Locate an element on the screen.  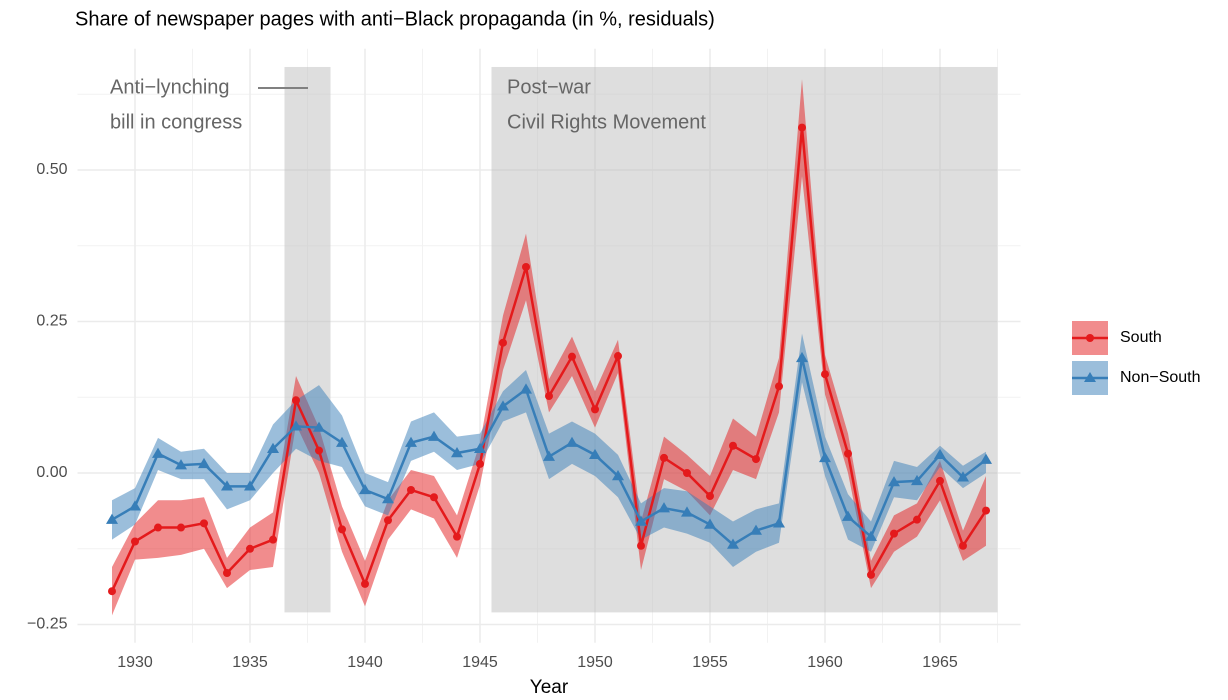
legend-item: Non−South is located at coordinates (1136, 378).